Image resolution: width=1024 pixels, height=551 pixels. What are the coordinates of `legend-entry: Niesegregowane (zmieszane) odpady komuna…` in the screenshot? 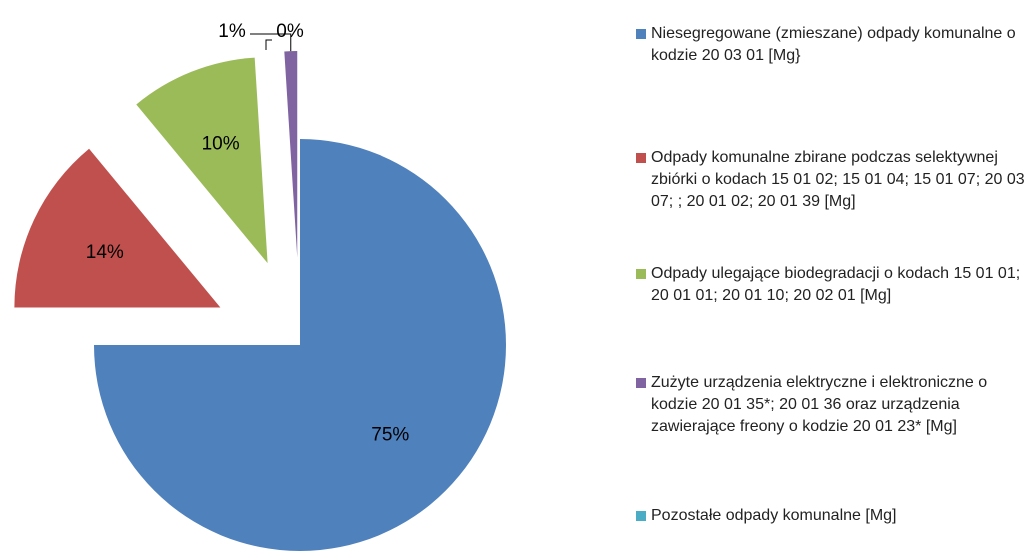 It's located at (830, 45).